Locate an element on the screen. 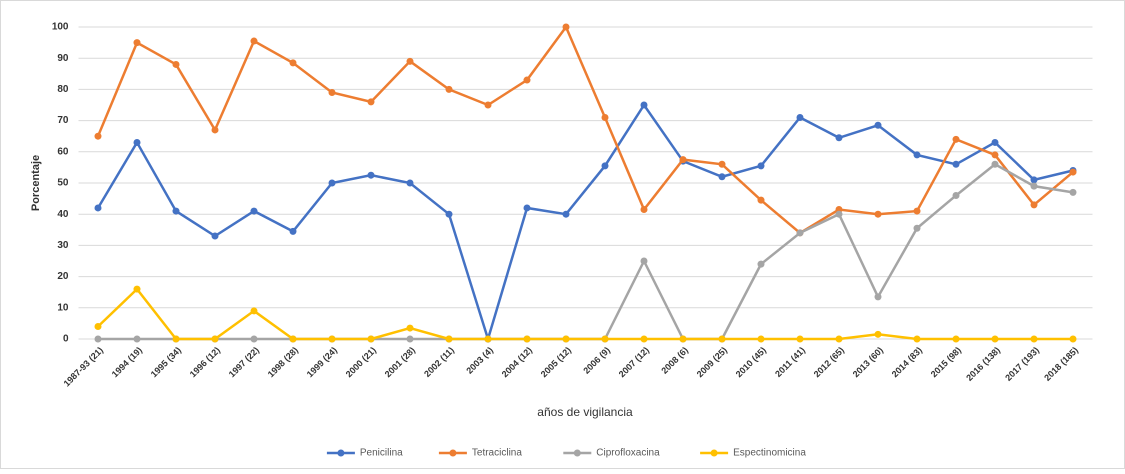  y-tick-label: 0 is located at coordinates (66, 339).